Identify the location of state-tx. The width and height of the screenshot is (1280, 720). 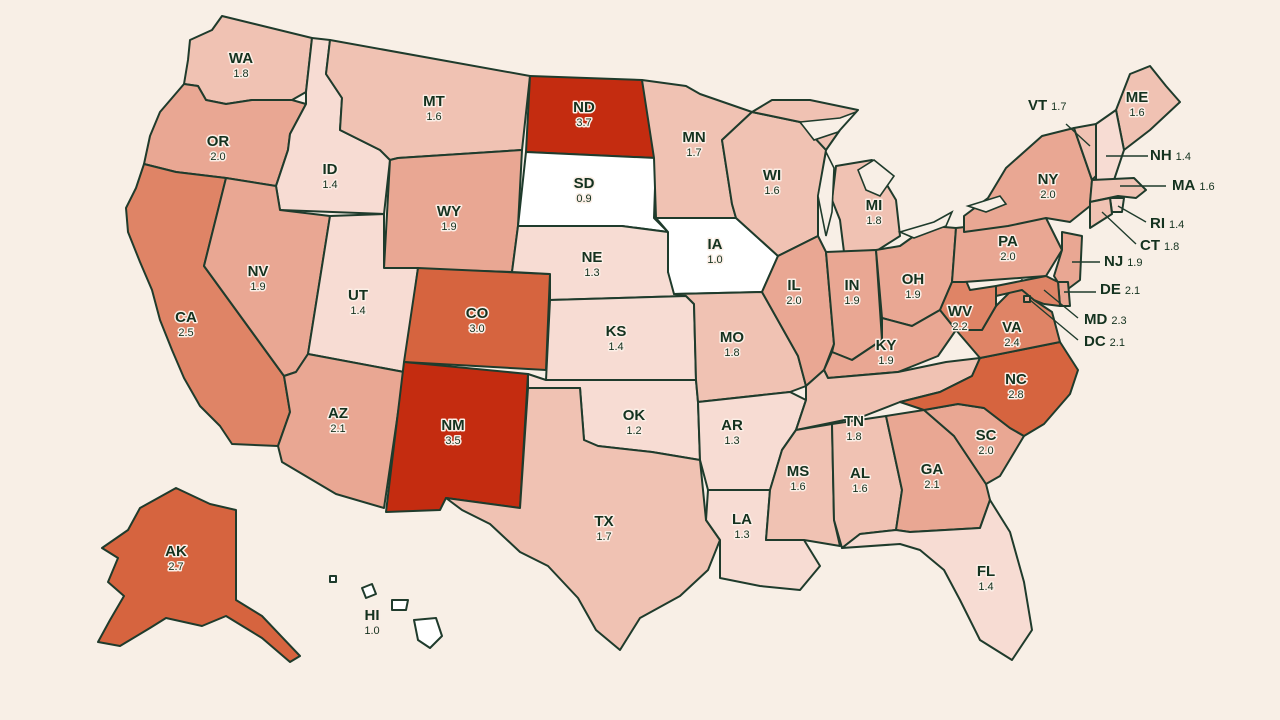
(583, 519).